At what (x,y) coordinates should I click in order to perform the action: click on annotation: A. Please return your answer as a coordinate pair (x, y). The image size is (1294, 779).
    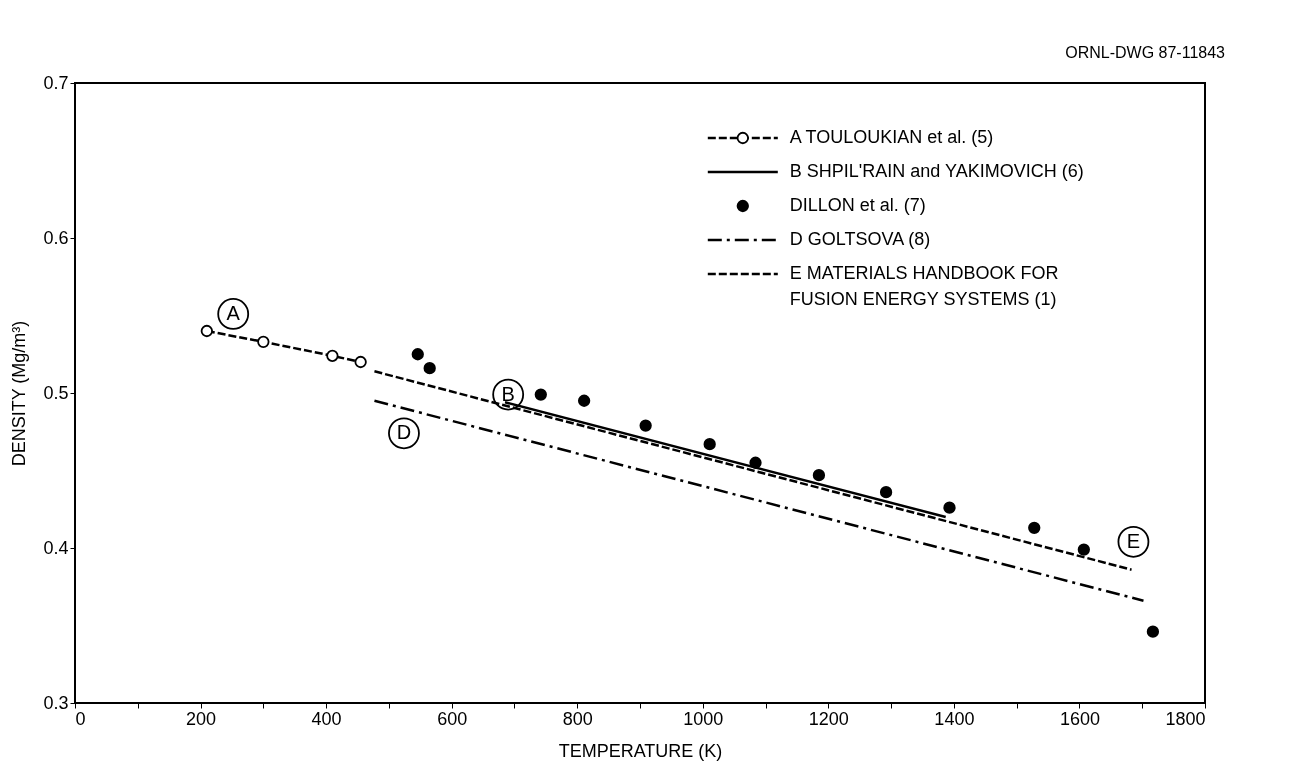
    Looking at the image, I should click on (233, 312).